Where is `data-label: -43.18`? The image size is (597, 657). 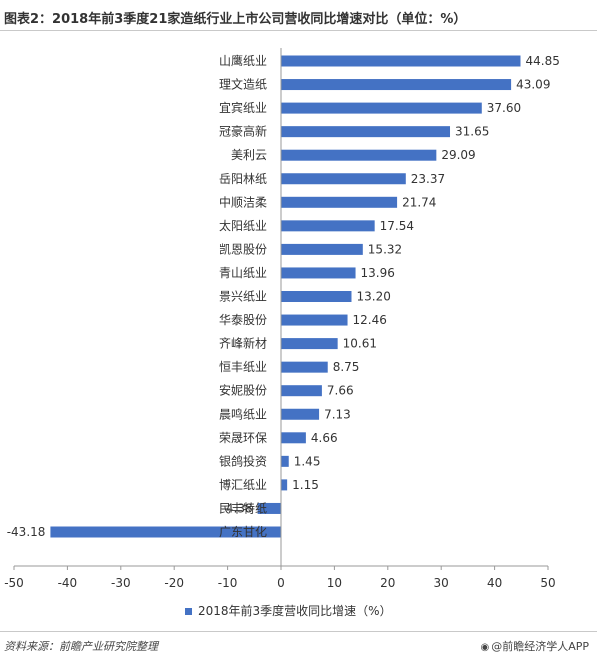
data-label: -43.18 is located at coordinates (26, 532).